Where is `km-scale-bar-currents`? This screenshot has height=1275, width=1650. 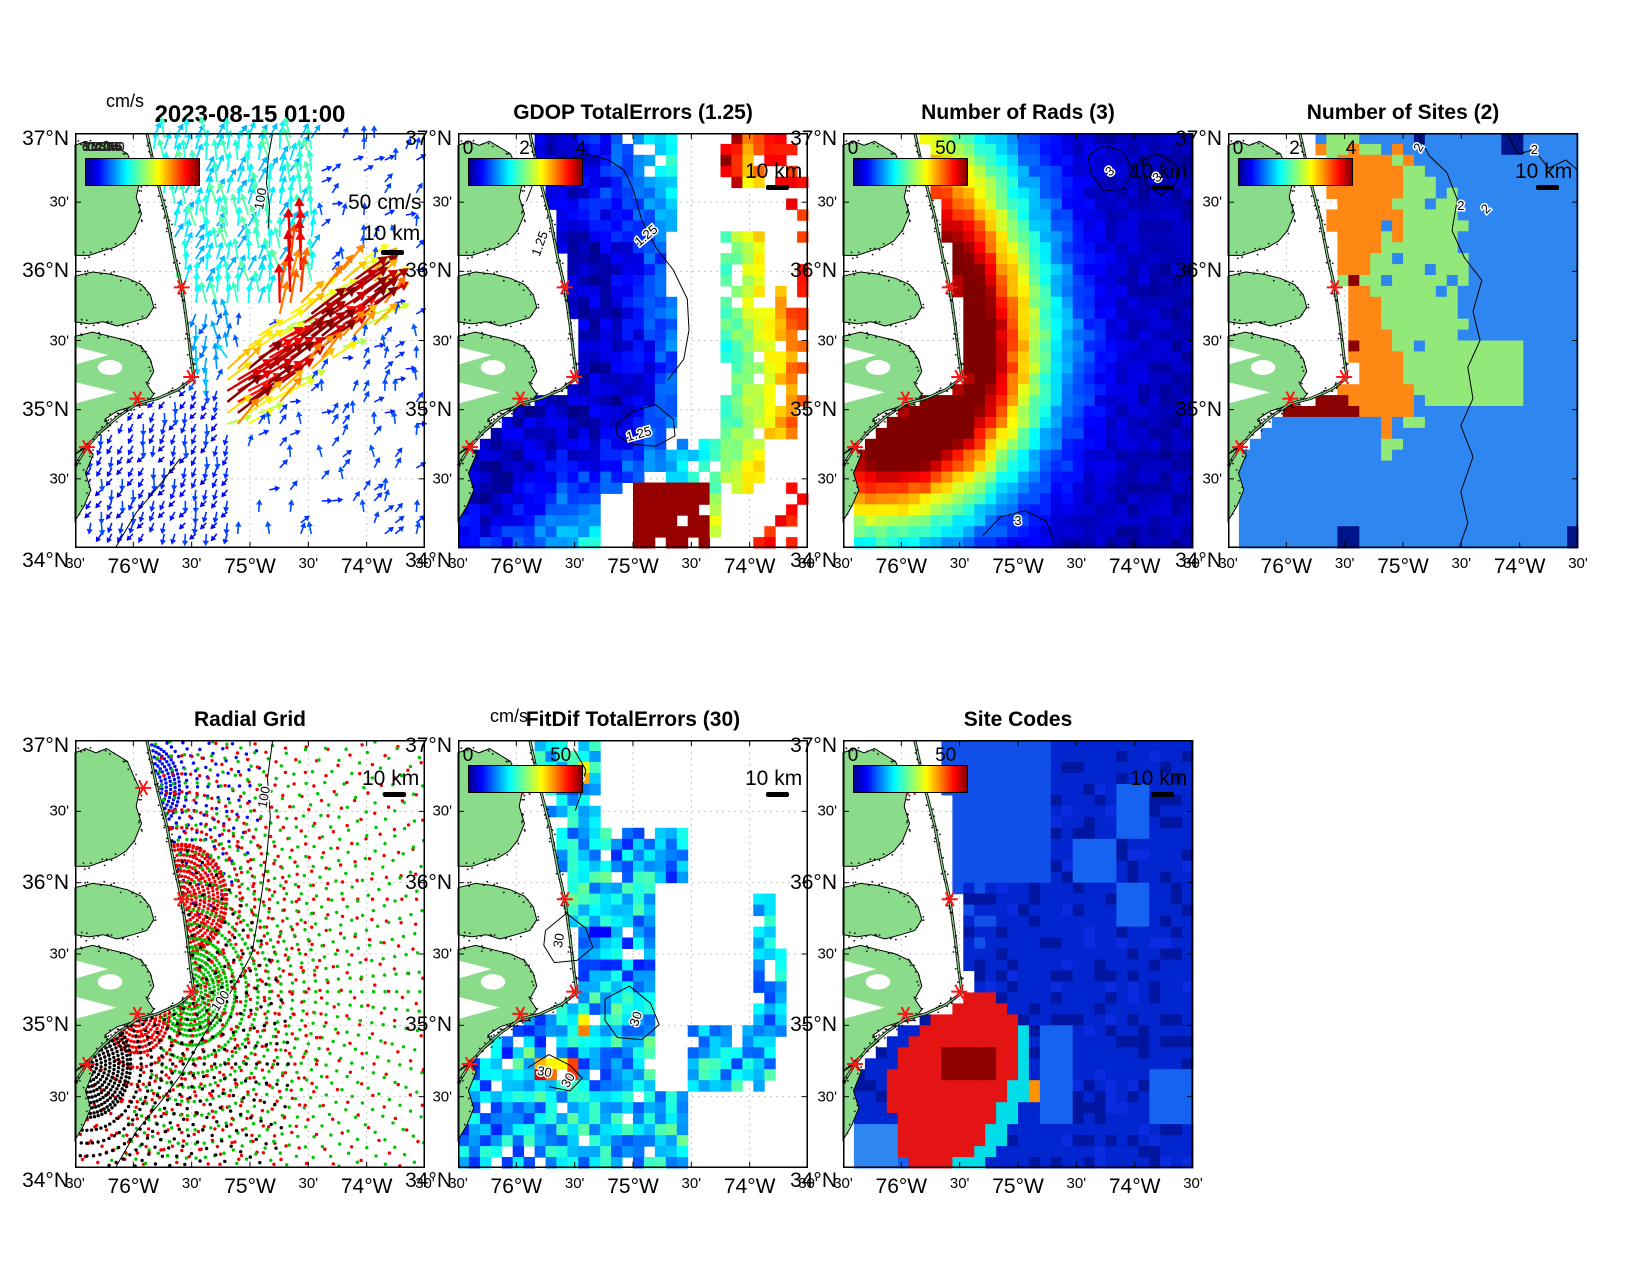 km-scale-bar-currents is located at coordinates (392, 252).